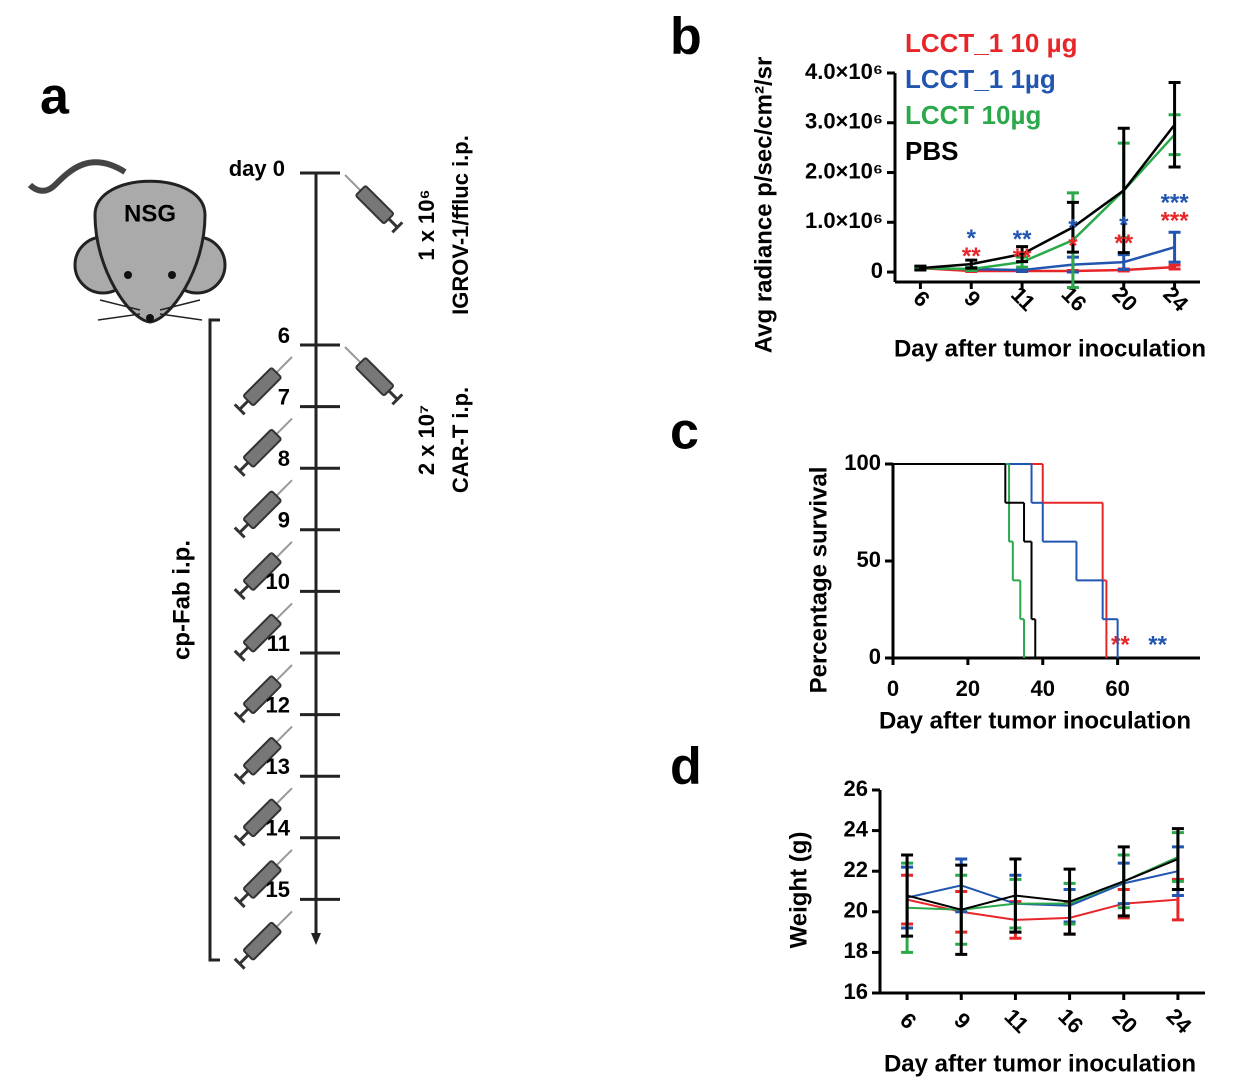 The image size is (1260, 1090). I want to click on tumor-dose: 1 x 10⁶, so click(426, 224).